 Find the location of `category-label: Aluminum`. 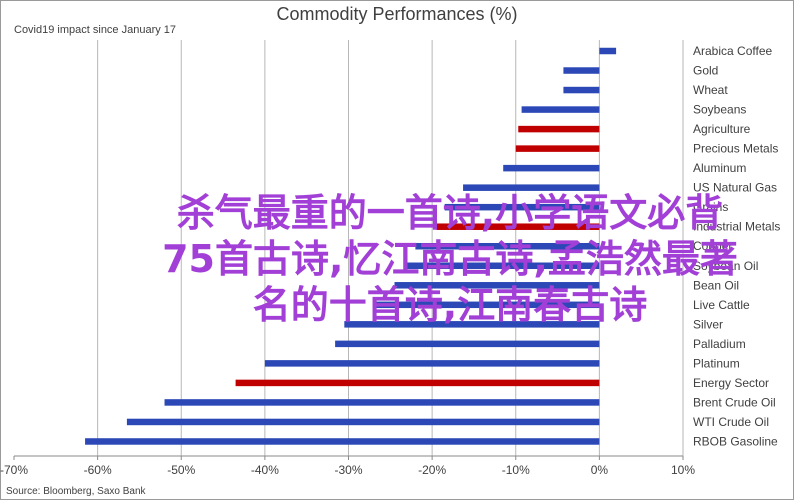

category-label: Aluminum is located at coordinates (719, 168).